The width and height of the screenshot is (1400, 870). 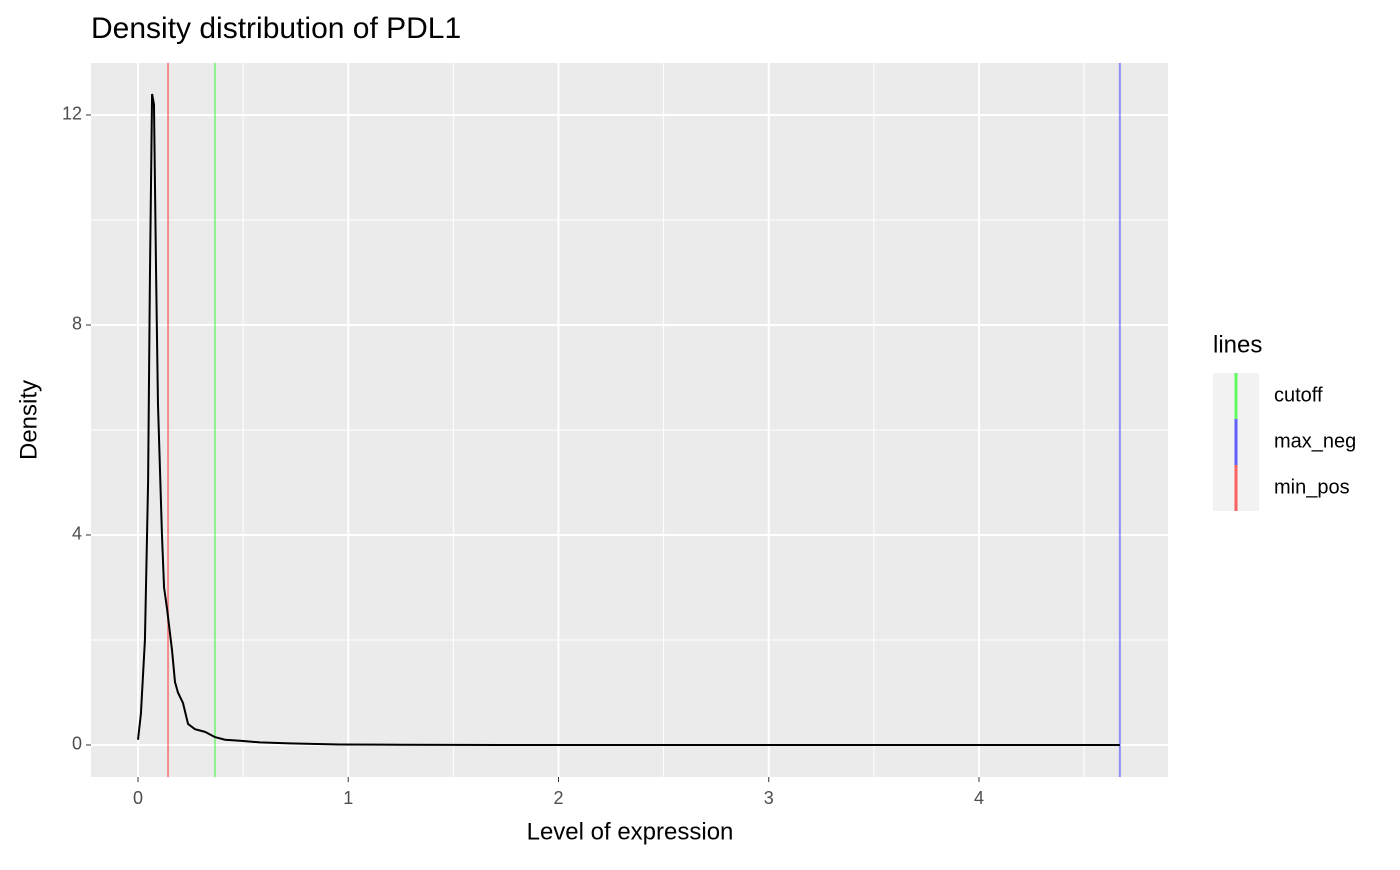 What do you see at coordinates (348, 798) in the screenshot?
I see `x-tick-label: 1` at bounding box center [348, 798].